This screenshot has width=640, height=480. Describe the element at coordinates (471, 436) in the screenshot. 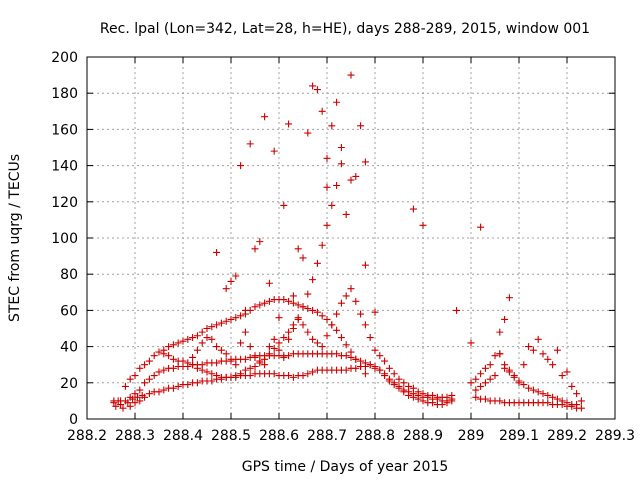

I see `x-tick-label: 289` at that location.